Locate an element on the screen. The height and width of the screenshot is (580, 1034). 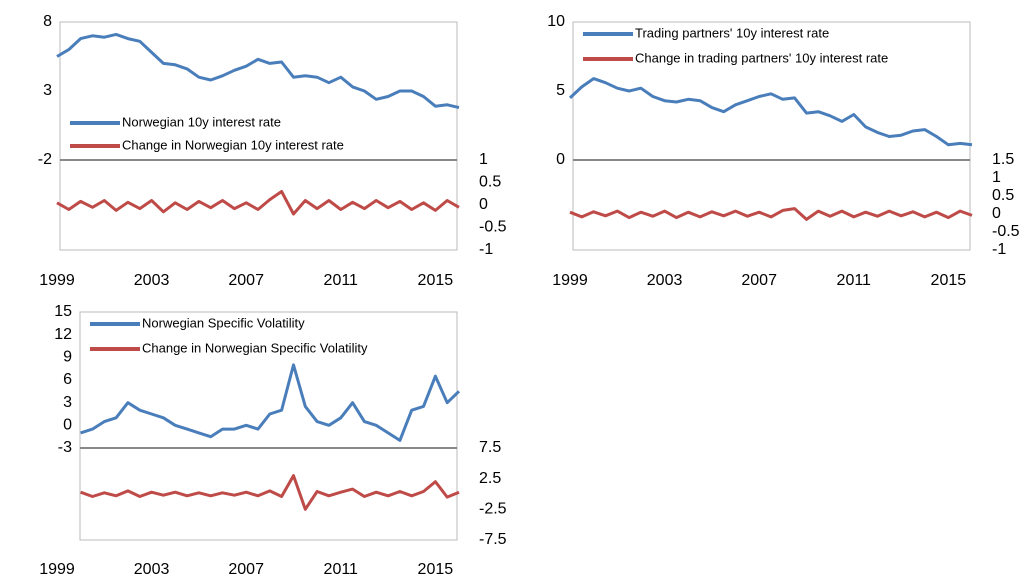
y-tick-label: -2 is located at coordinates (45, 159).